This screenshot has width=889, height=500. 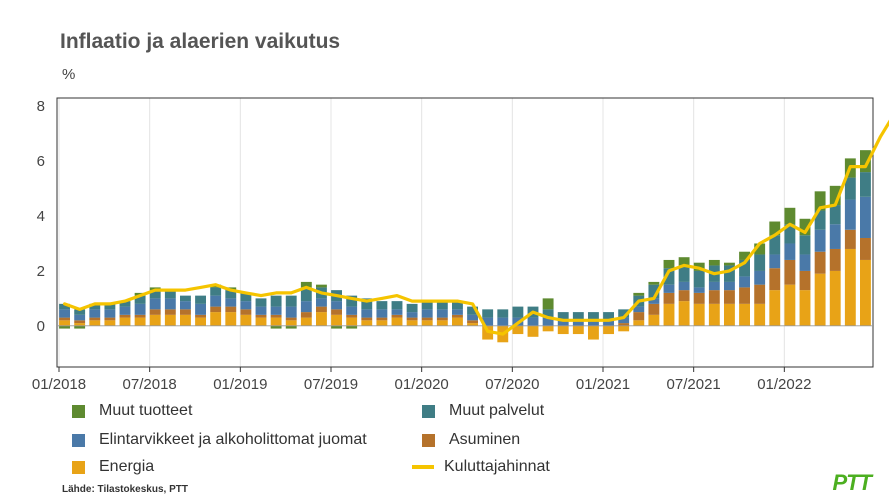 What do you see at coordinates (219, 440) in the screenshot?
I see `legend-item-elintarvikkeet: Elintarvikkeet ja alkoholittomat juomat` at bounding box center [219, 440].